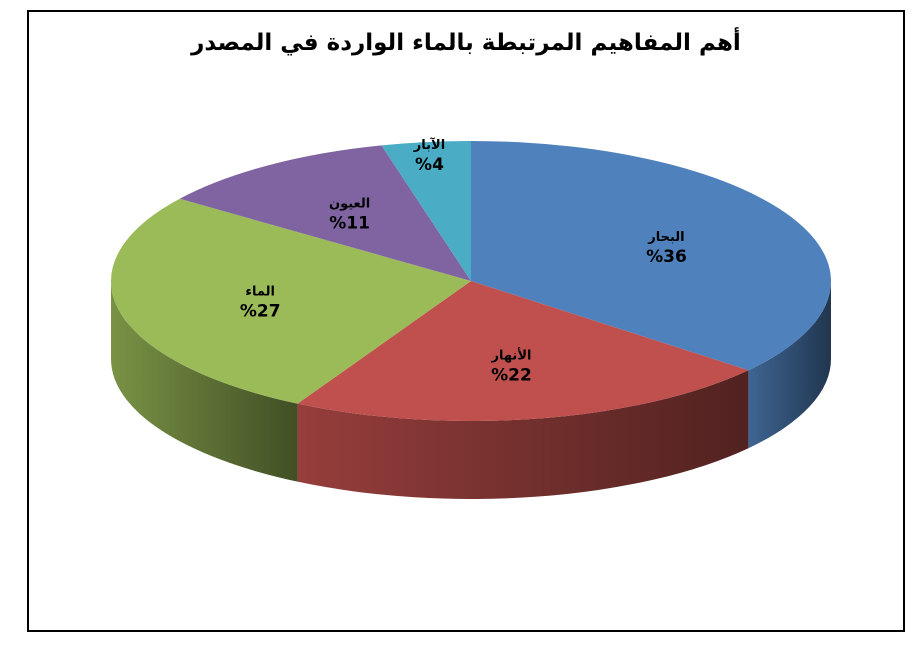  What do you see at coordinates (511, 376) in the screenshot?
I see `slice-value-2: %22` at bounding box center [511, 376].